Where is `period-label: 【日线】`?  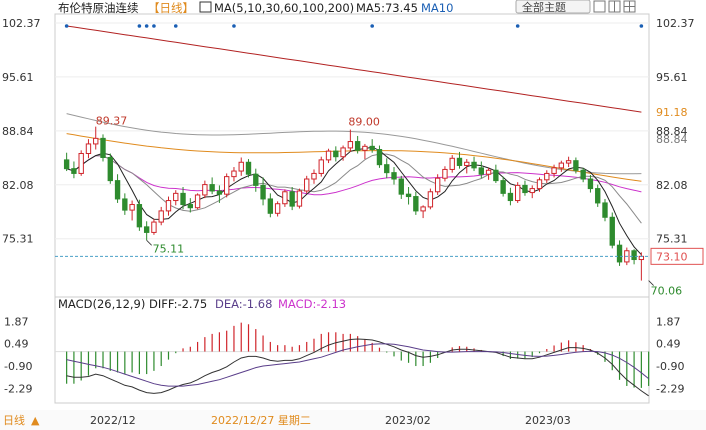
period-label: 【日线】 is located at coordinates (171, 8).